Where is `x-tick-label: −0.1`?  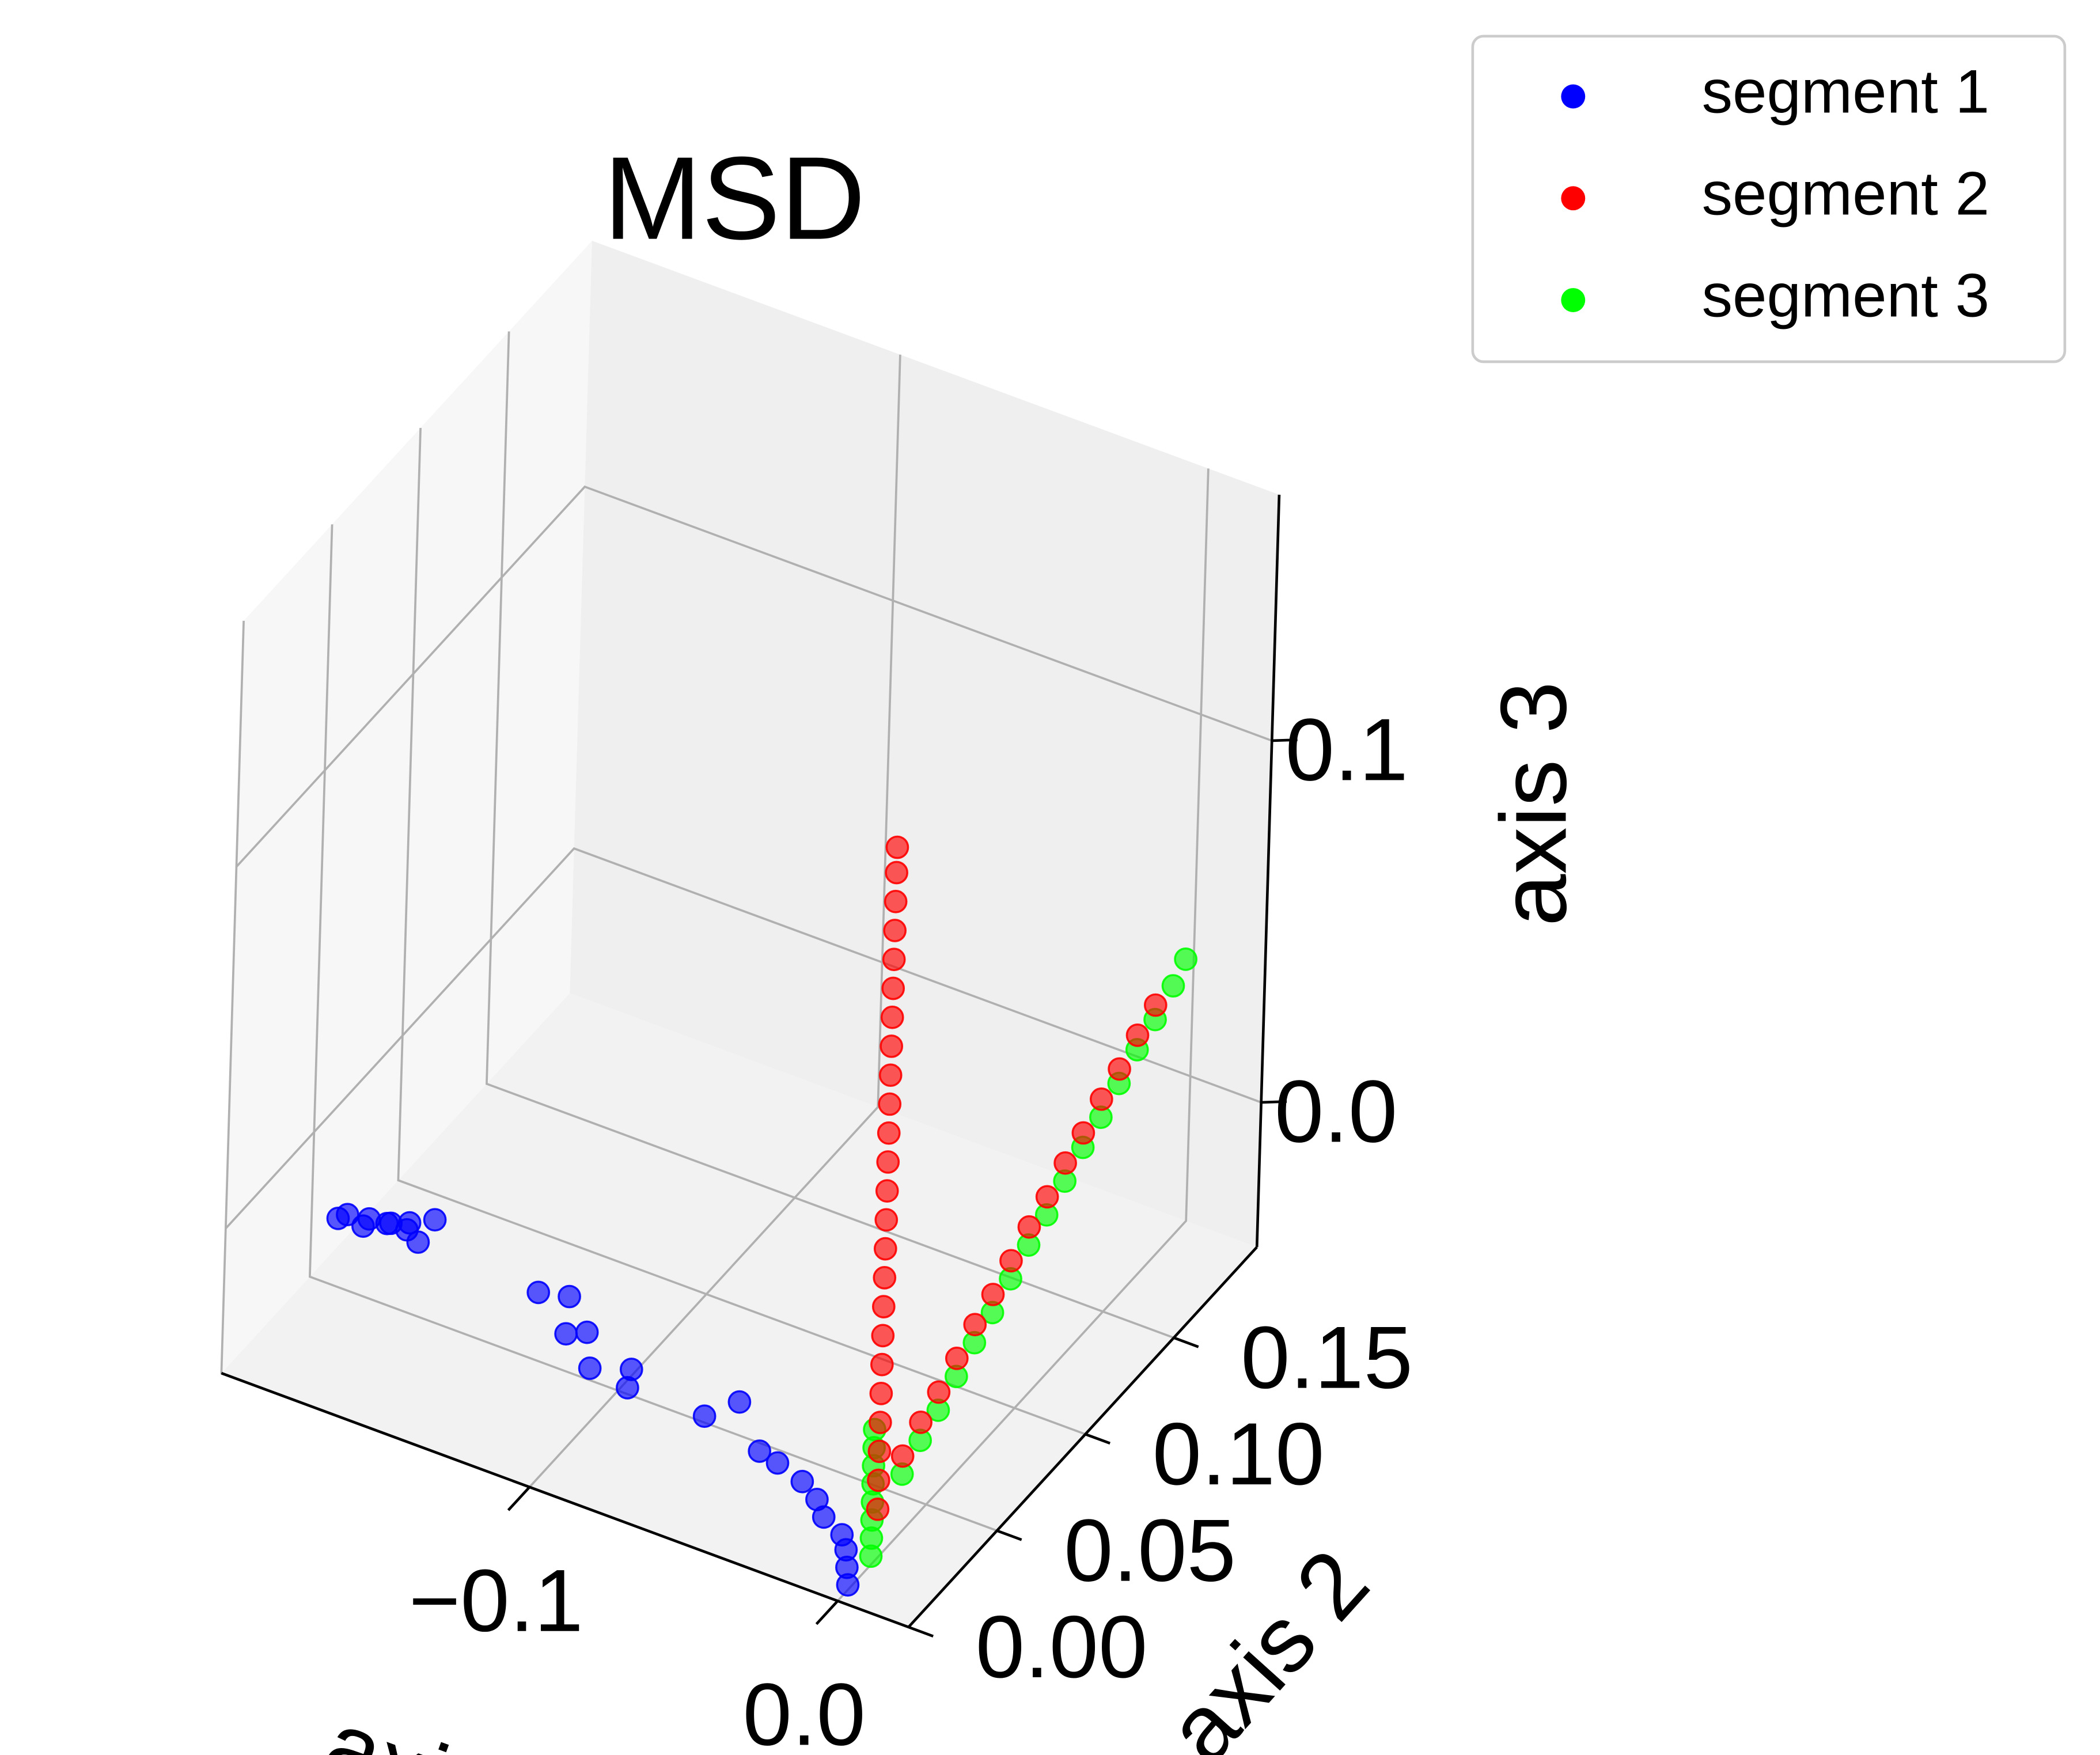
x-tick-label: −0.1 is located at coordinates (496, 1600).